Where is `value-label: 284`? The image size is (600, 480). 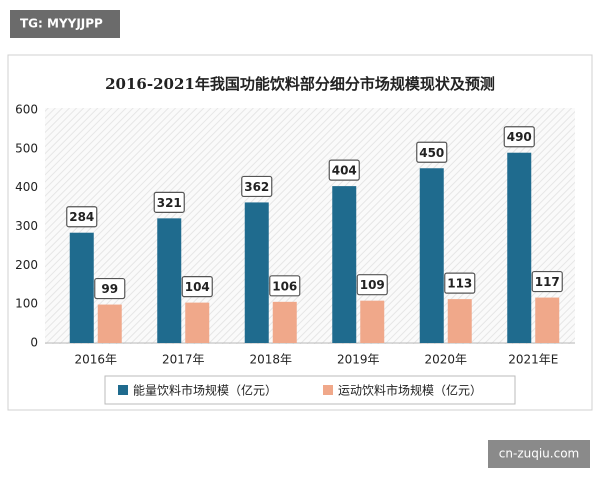
value-label: 284 is located at coordinates (81, 217).